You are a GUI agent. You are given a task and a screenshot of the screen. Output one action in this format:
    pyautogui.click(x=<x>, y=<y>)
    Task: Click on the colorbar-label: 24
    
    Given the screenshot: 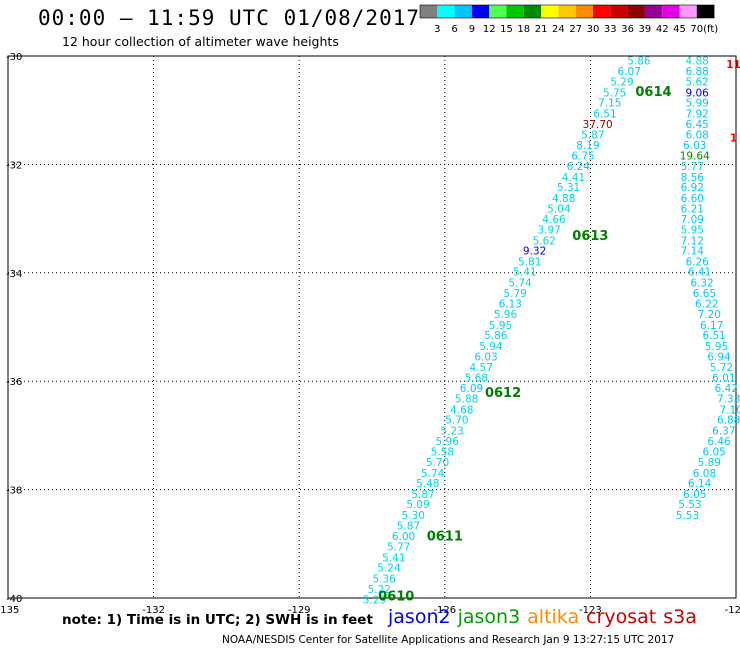 What is the action you would take?
    pyautogui.click(x=558, y=29)
    